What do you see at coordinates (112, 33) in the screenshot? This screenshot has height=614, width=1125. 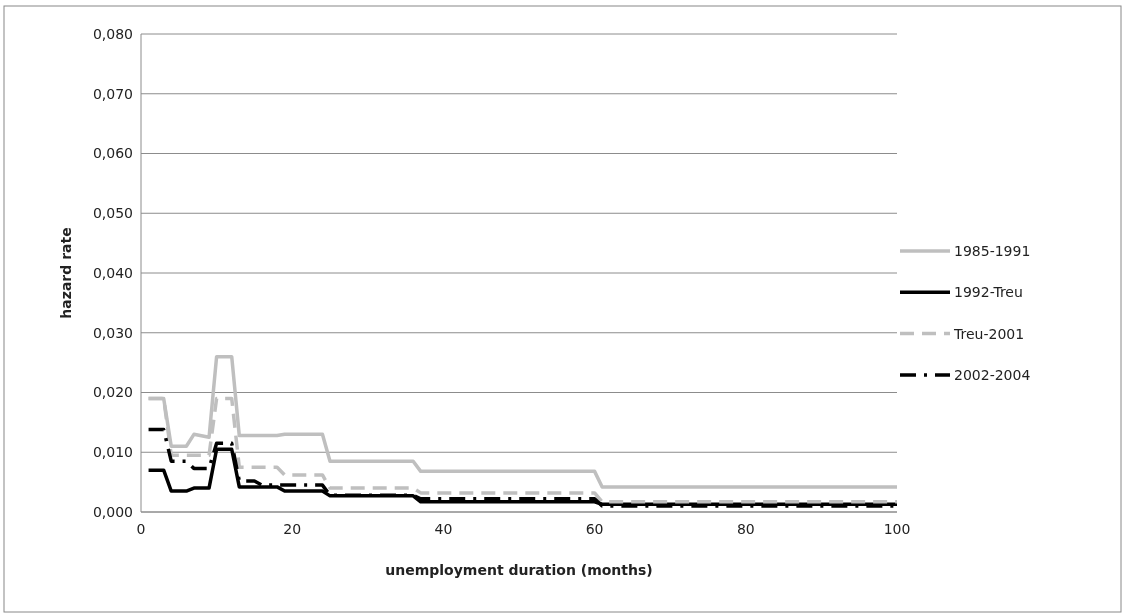 I see `y-tick-label: 0,080` at bounding box center [112, 33].